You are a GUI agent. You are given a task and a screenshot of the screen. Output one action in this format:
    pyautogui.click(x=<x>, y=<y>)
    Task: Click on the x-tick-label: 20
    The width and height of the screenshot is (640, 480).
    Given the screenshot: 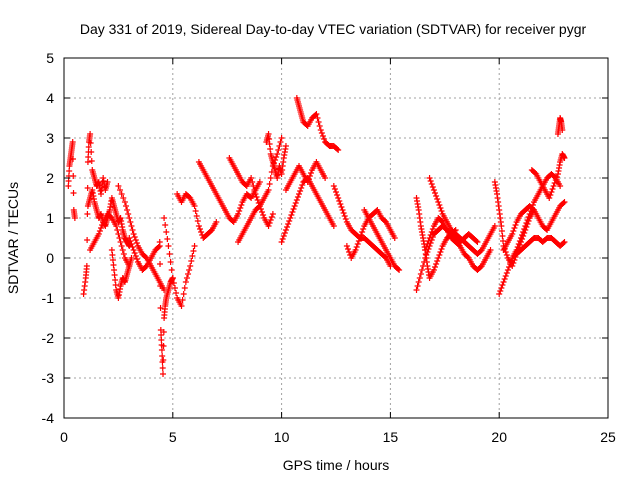 What is the action you would take?
    pyautogui.click(x=499, y=437)
    